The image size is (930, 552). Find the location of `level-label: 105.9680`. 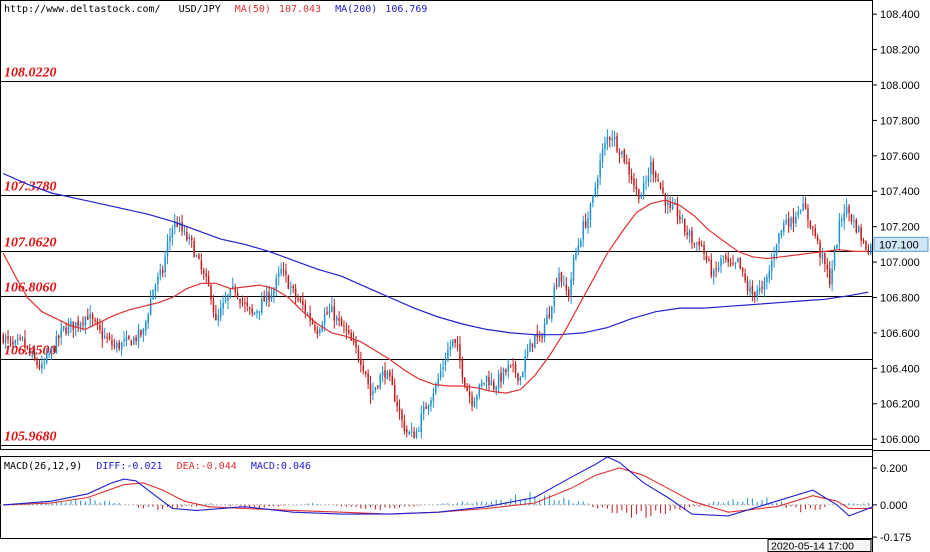

level-label: 105.9680 is located at coordinates (30, 437).